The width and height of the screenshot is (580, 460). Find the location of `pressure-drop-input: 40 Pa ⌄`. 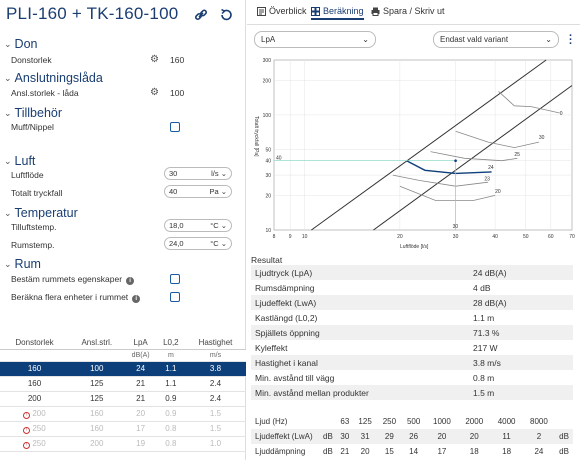

pressure-drop-input: 40 Pa ⌄ is located at coordinates (198, 191).